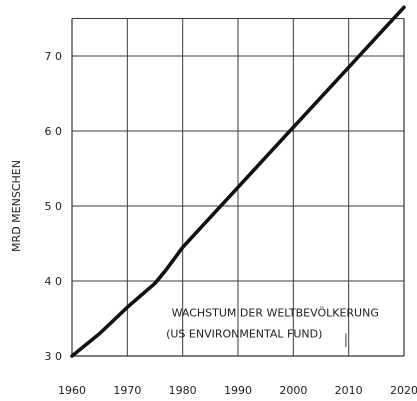 Image resolution: width=417 pixels, height=401 pixels. Describe the element at coordinates (127, 390) in the screenshot. I see `x-tick-label: 1970` at that location.